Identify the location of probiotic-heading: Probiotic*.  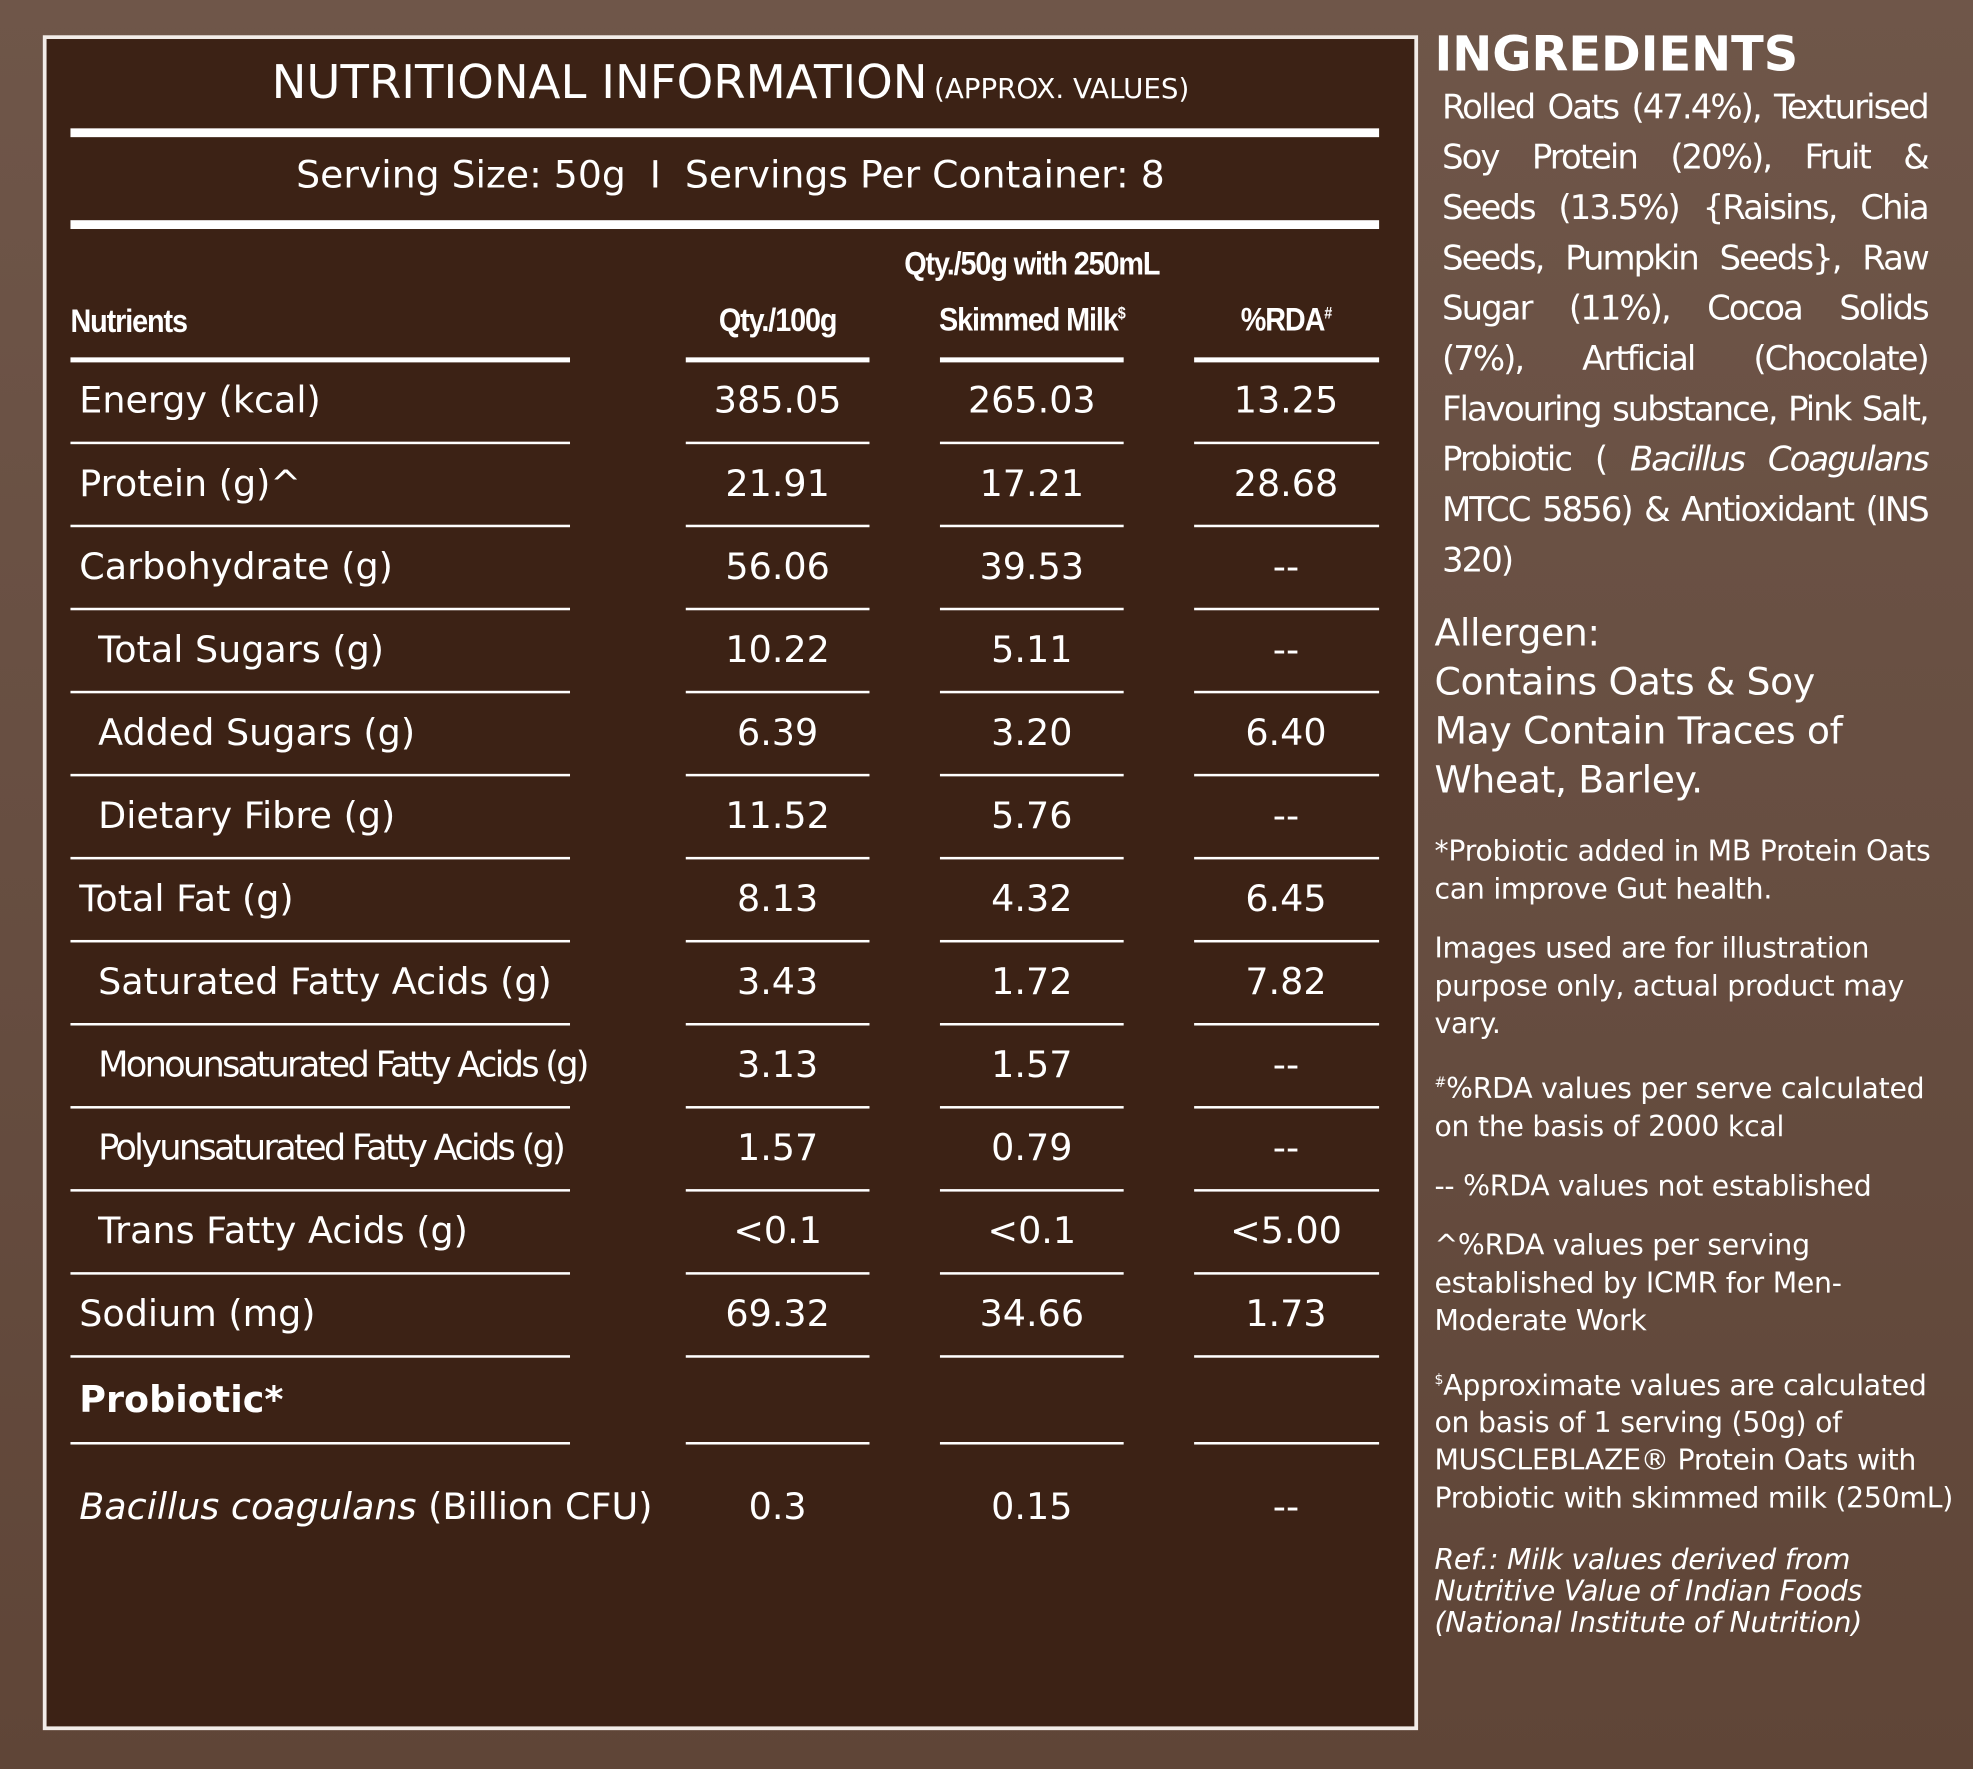
(181, 1399).